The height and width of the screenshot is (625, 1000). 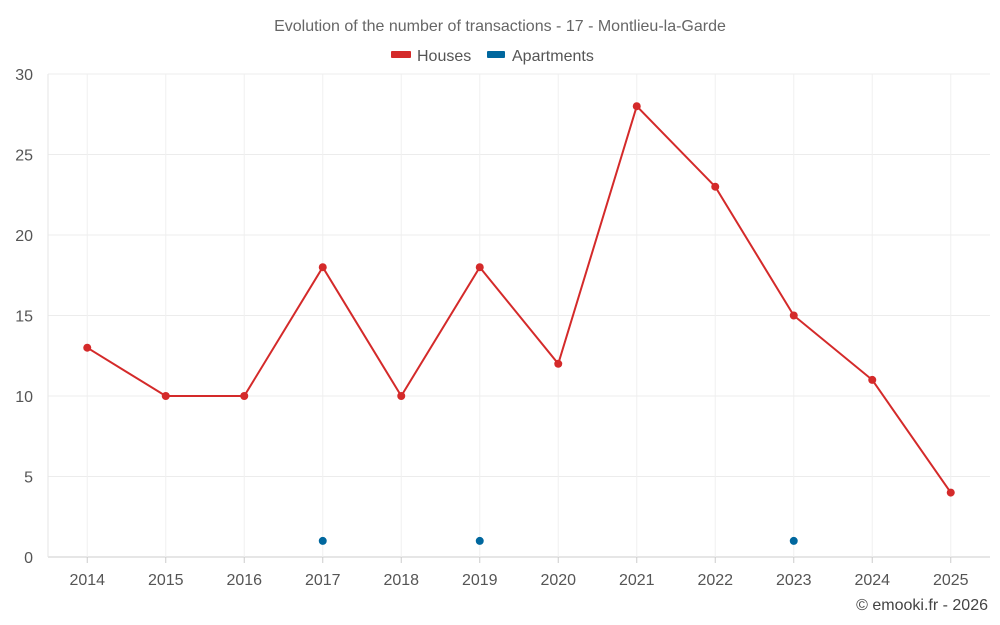 What do you see at coordinates (480, 580) in the screenshot?
I see `x-tick-label: 2019` at bounding box center [480, 580].